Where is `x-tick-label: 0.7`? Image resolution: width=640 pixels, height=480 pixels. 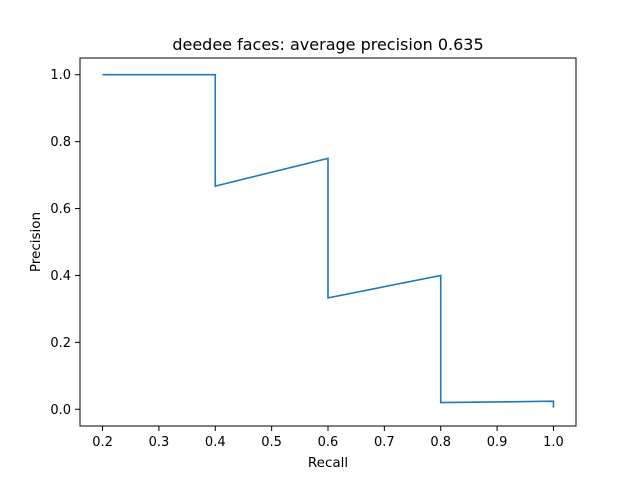
x-tick-label: 0.7 is located at coordinates (384, 442).